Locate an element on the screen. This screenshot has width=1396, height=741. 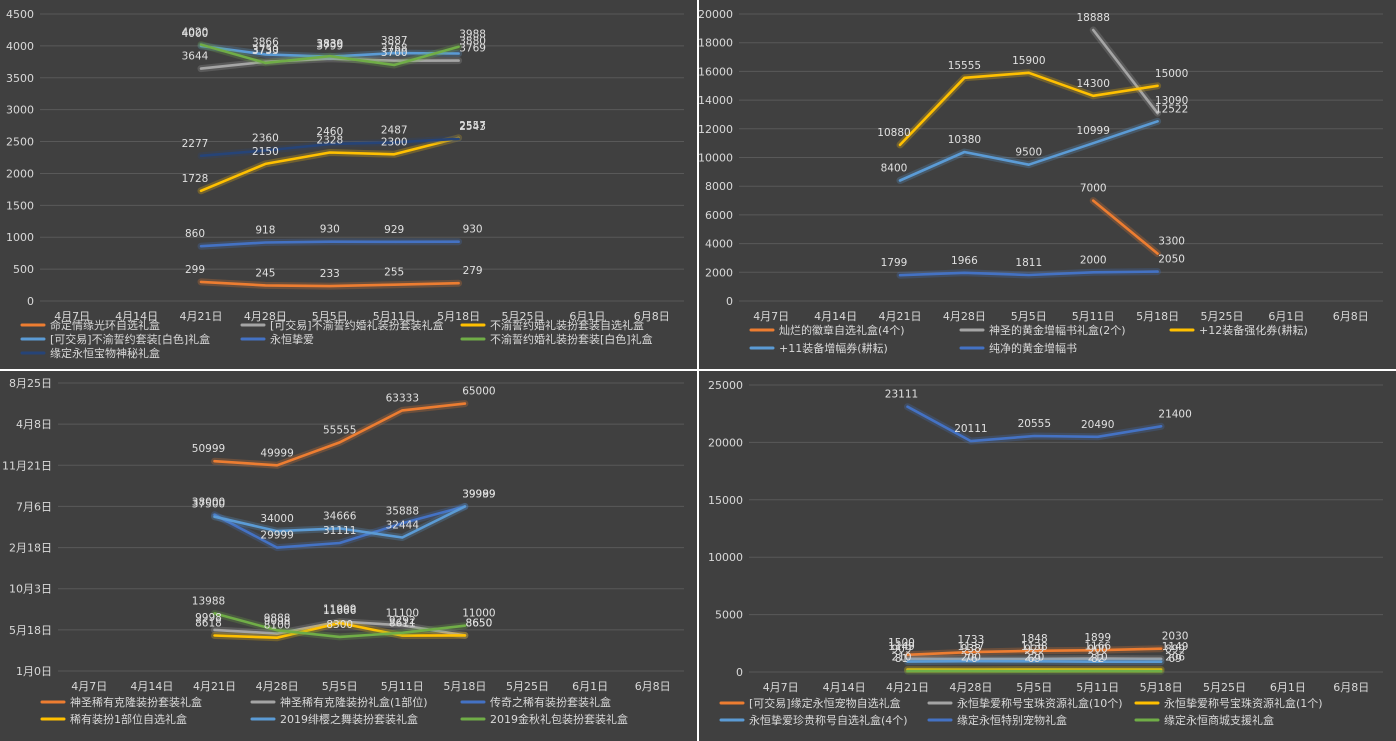
data-label: 8300 is located at coordinates (339, 625).